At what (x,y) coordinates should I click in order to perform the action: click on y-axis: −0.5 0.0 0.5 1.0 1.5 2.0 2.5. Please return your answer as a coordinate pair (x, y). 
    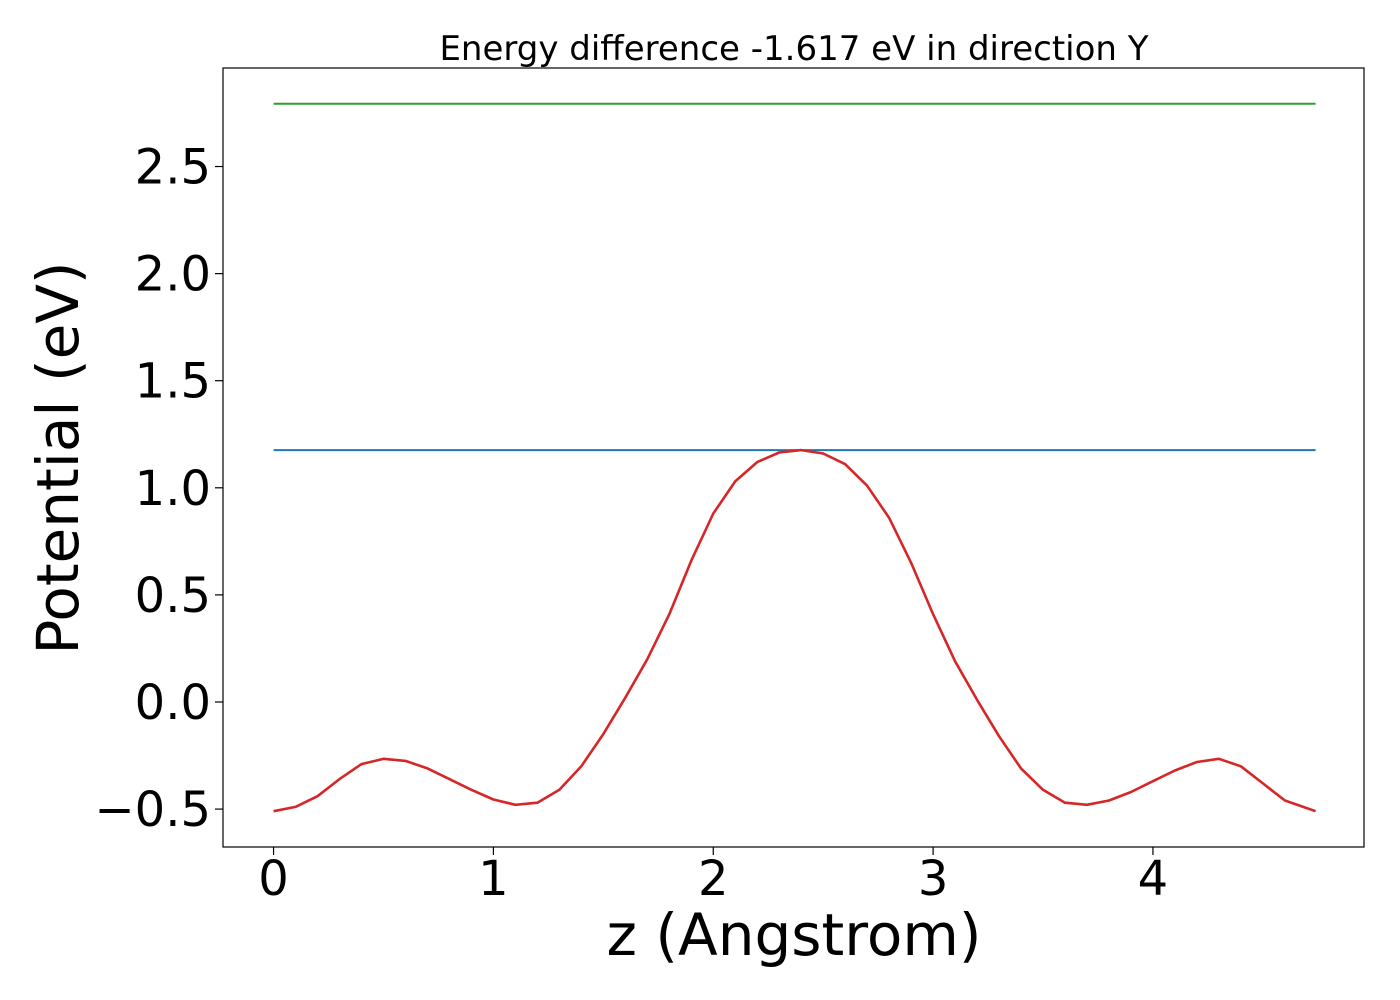
    Looking at the image, I should click on (158, 489).